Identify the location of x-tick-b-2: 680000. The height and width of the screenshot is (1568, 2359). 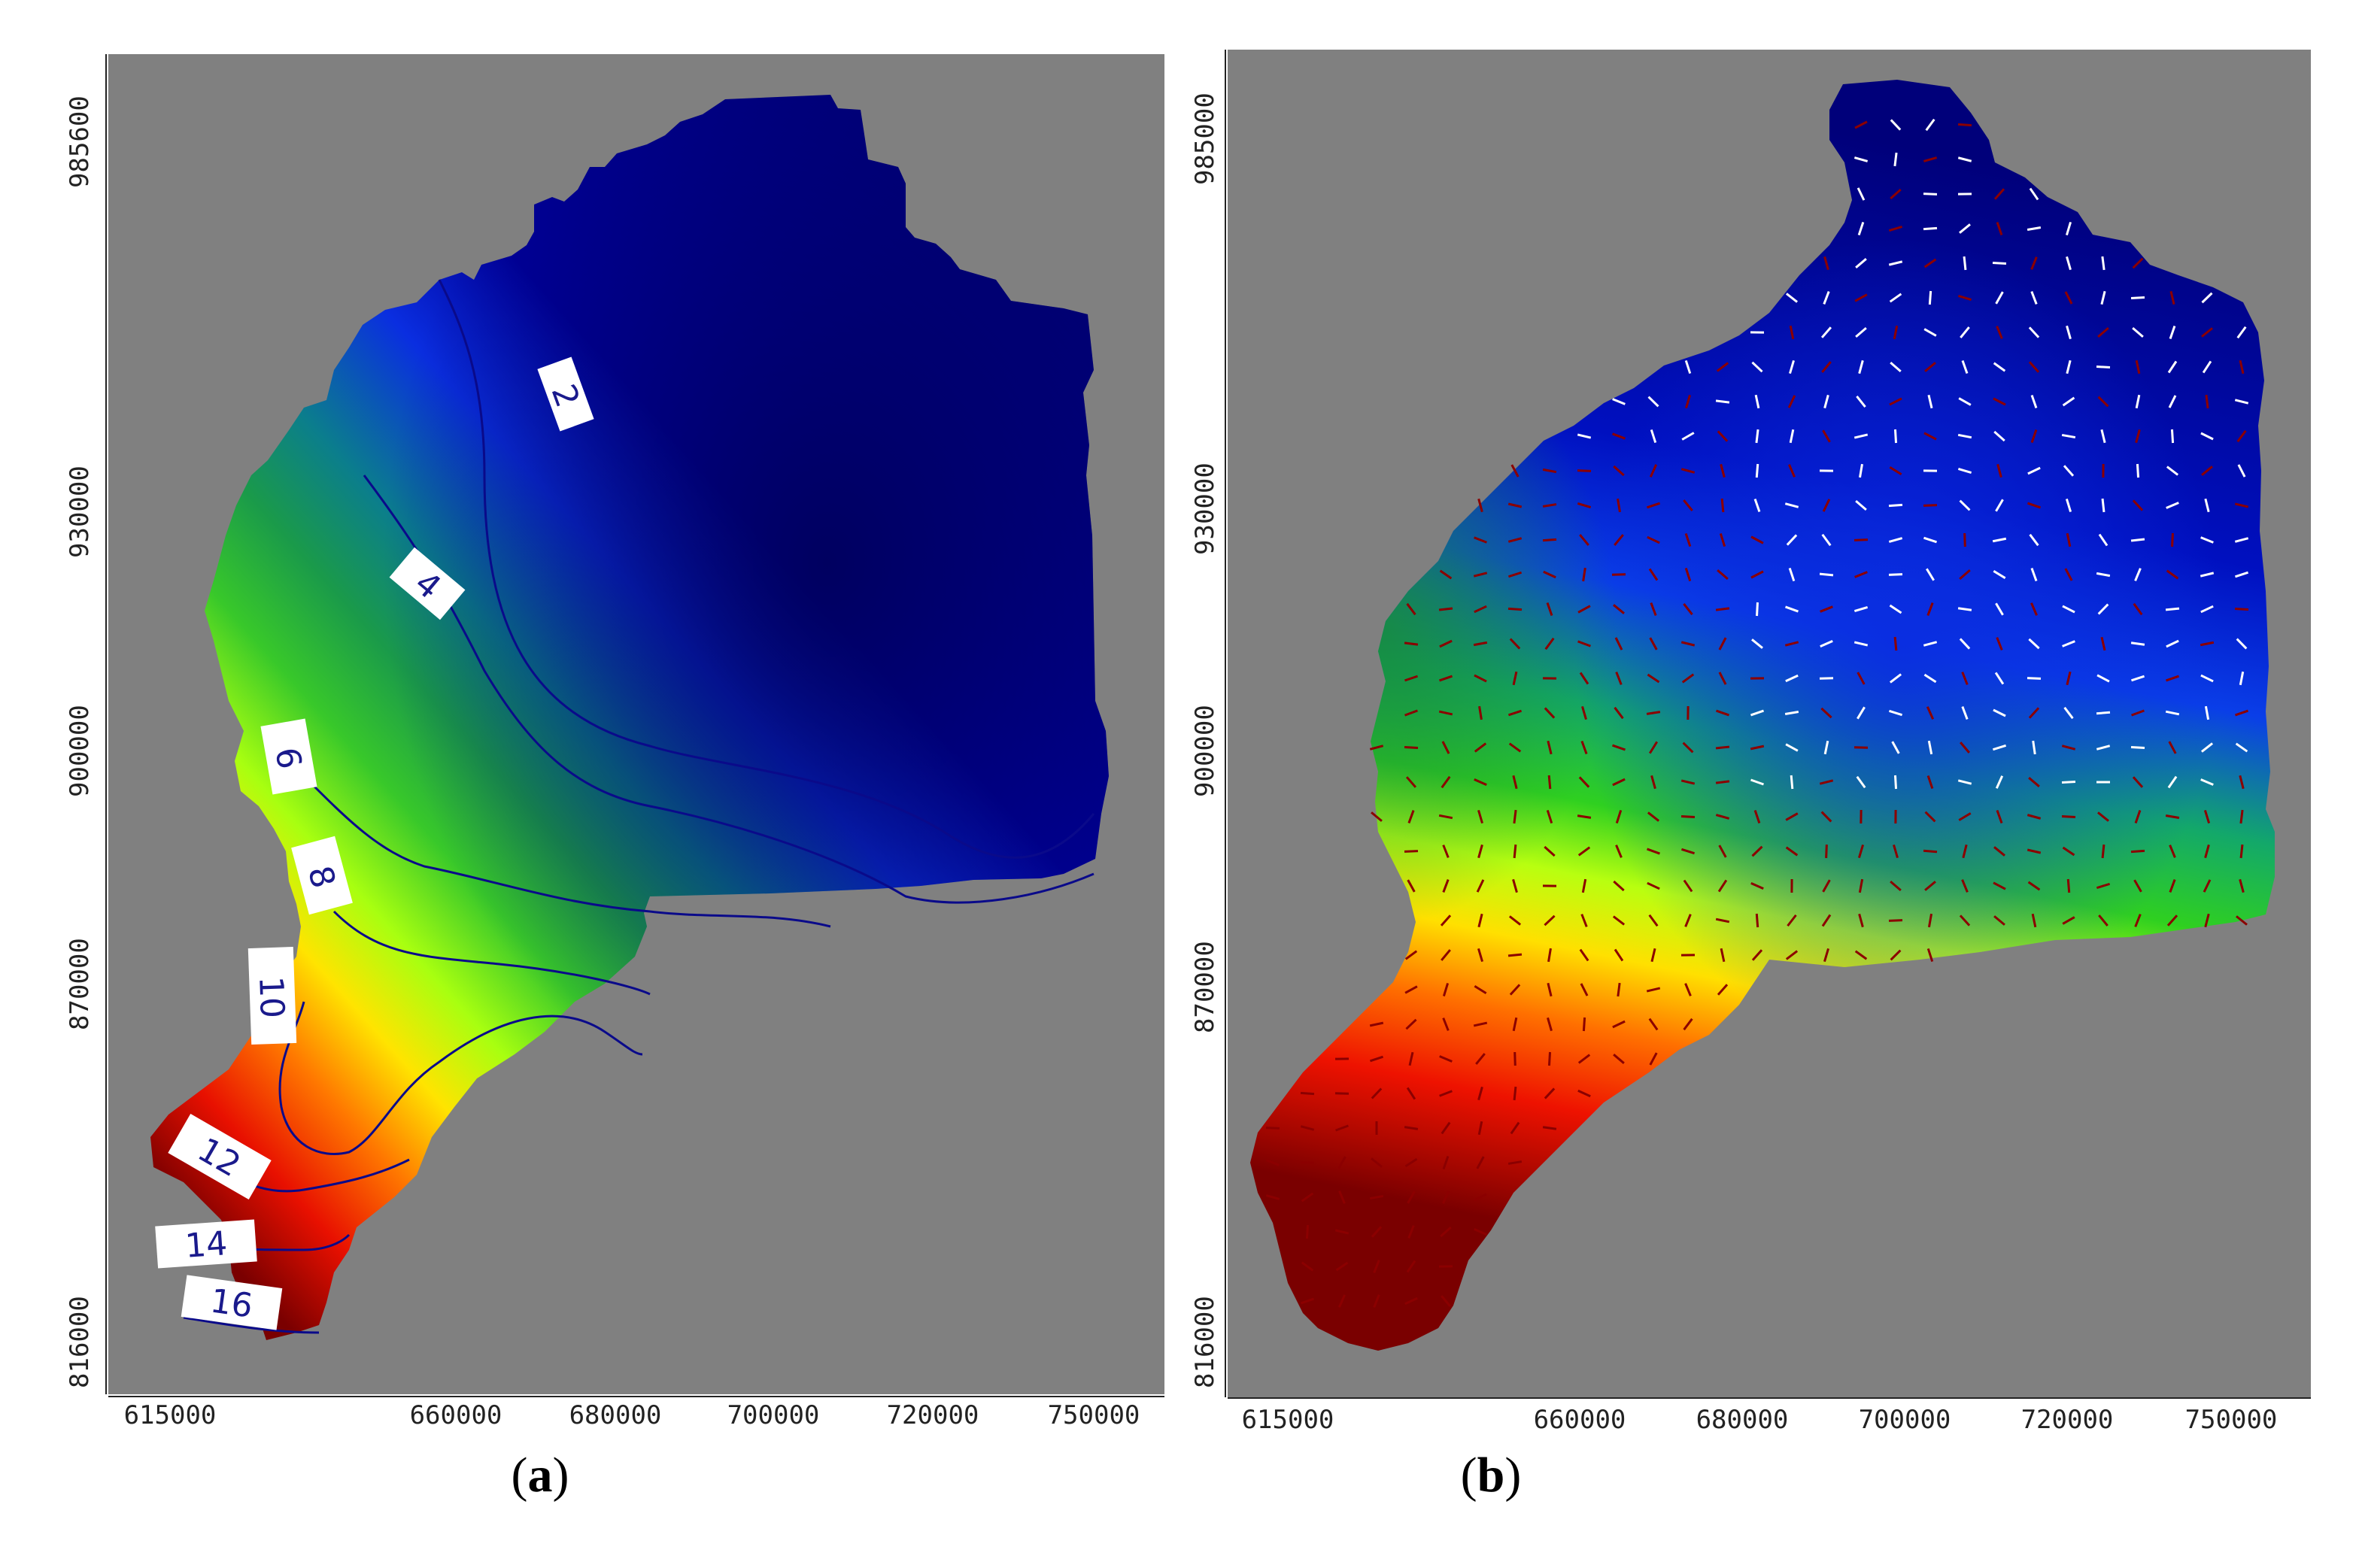
(1742, 1420).